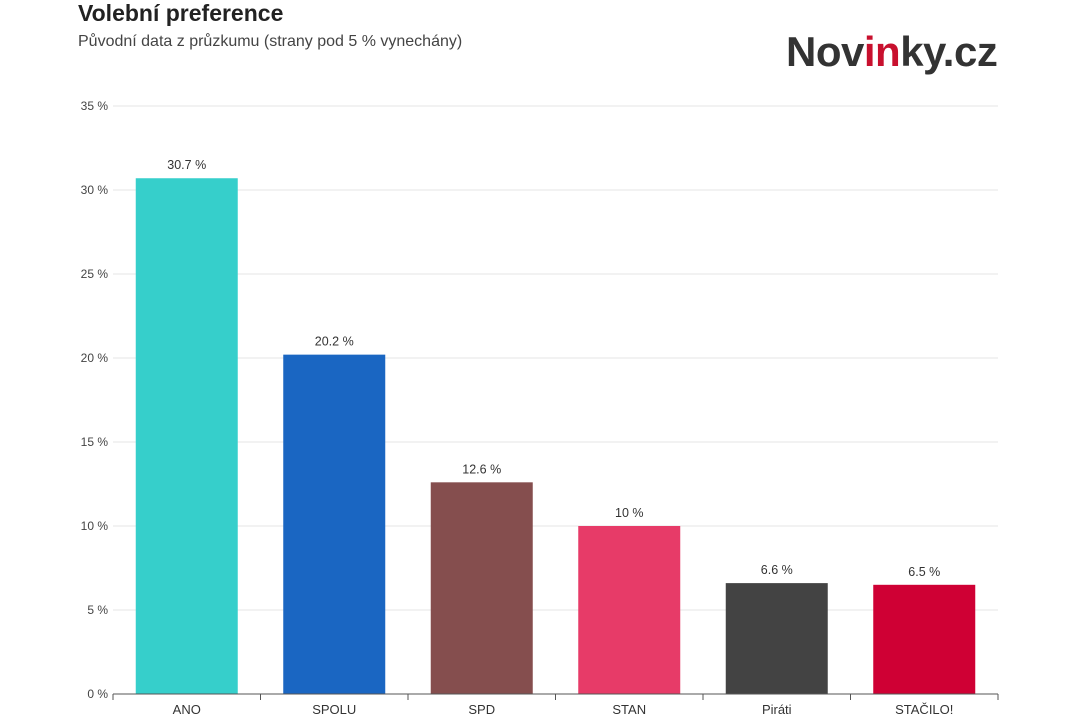  What do you see at coordinates (924, 572) in the screenshot?
I see `data-label: 6.5 %` at bounding box center [924, 572].